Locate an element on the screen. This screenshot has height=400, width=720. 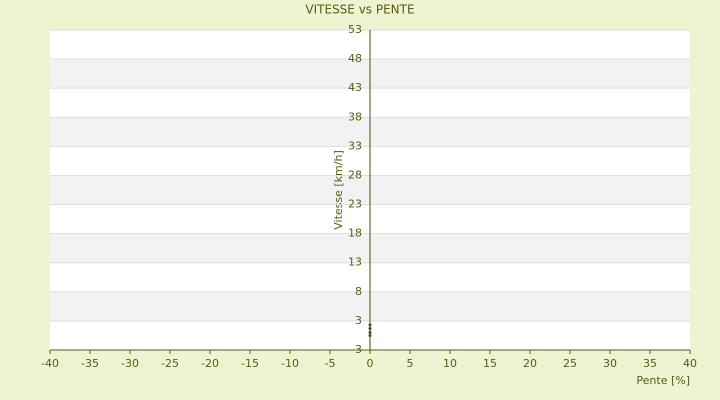
x-tick-label: -10 is located at coordinates (290, 363).